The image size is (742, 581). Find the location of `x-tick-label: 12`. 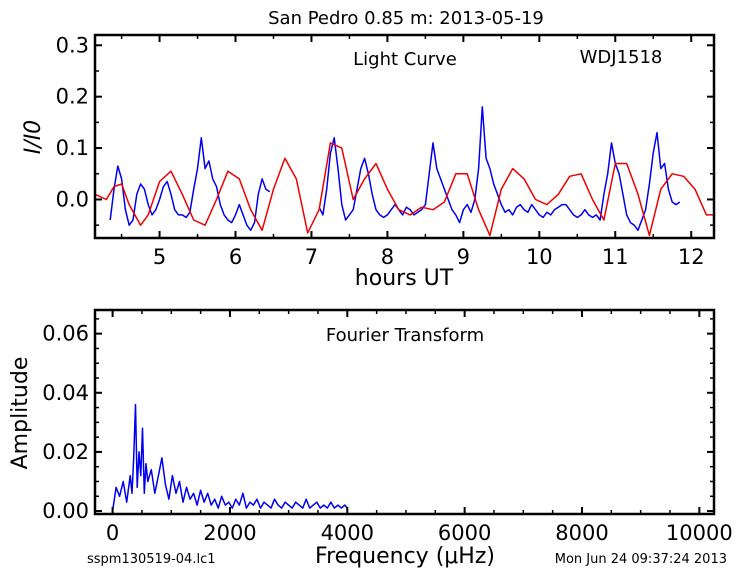

x-tick-label: 12 is located at coordinates (691, 257).